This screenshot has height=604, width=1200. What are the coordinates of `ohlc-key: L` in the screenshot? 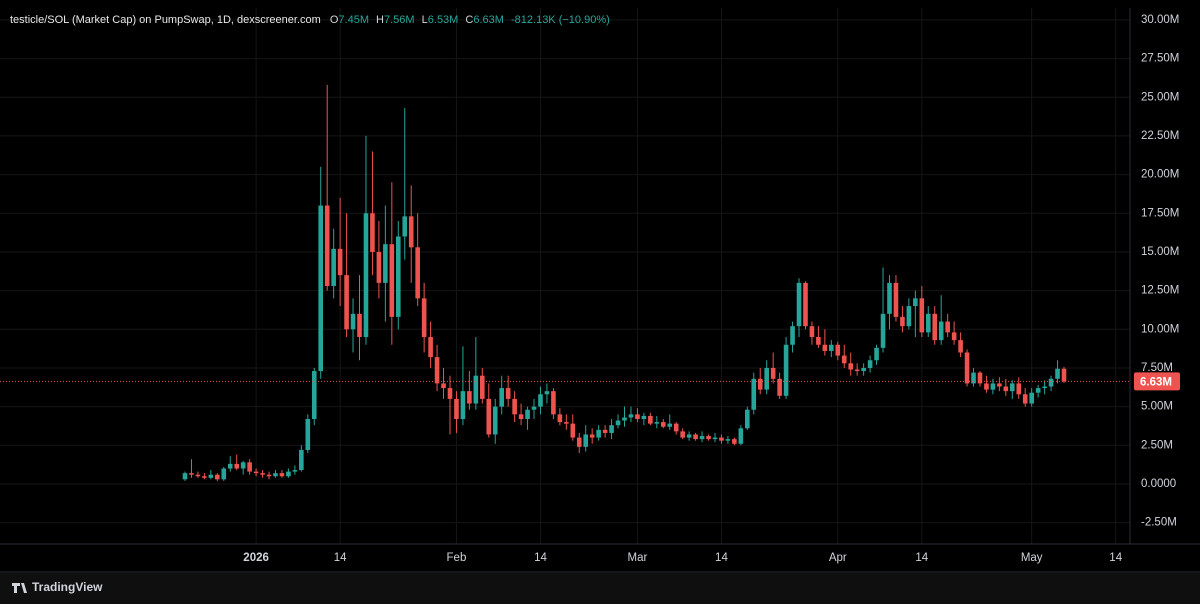 It's located at (424, 20).